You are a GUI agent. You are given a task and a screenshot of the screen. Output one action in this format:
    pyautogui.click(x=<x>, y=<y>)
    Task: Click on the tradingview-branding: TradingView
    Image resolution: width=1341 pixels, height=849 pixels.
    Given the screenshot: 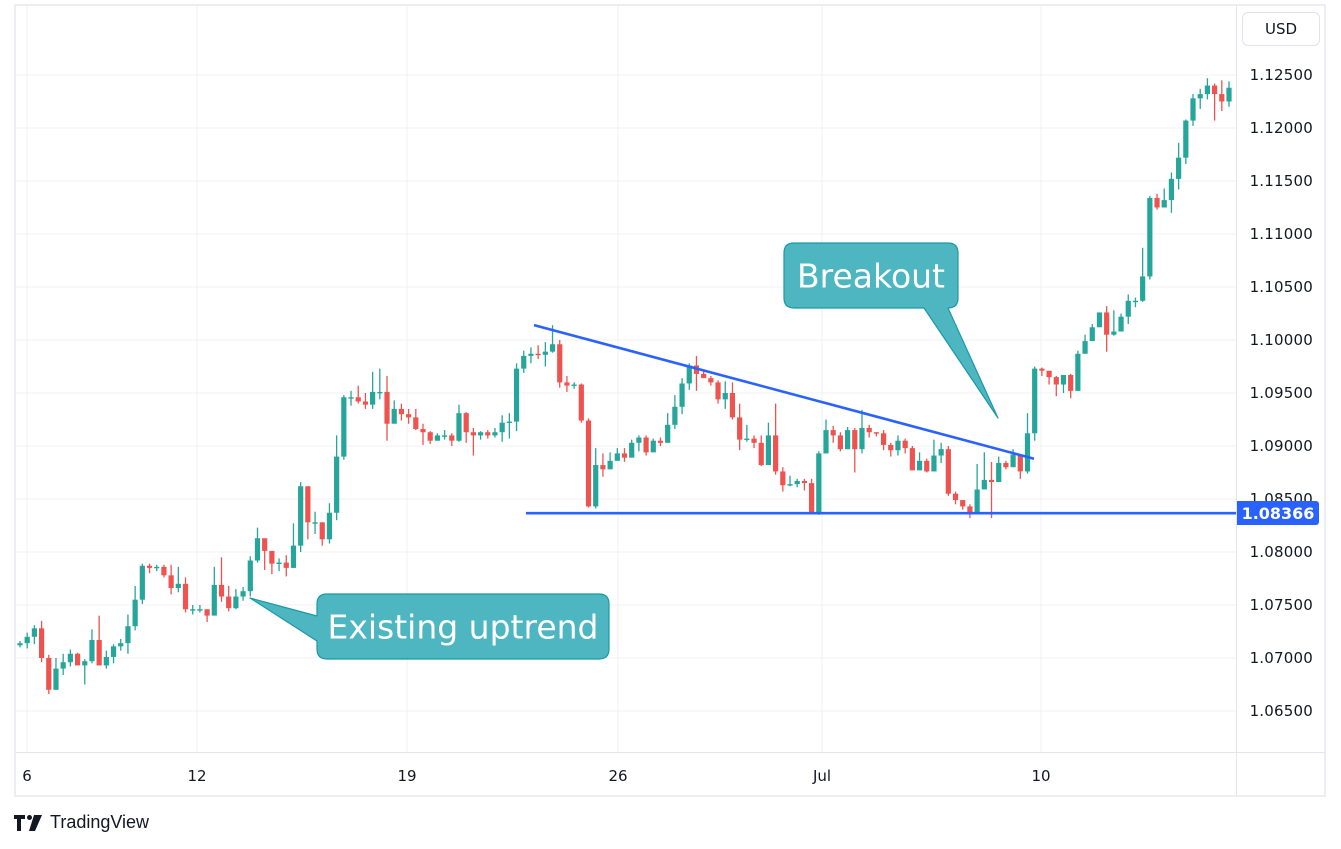 What is the action you would take?
    pyautogui.click(x=81, y=822)
    